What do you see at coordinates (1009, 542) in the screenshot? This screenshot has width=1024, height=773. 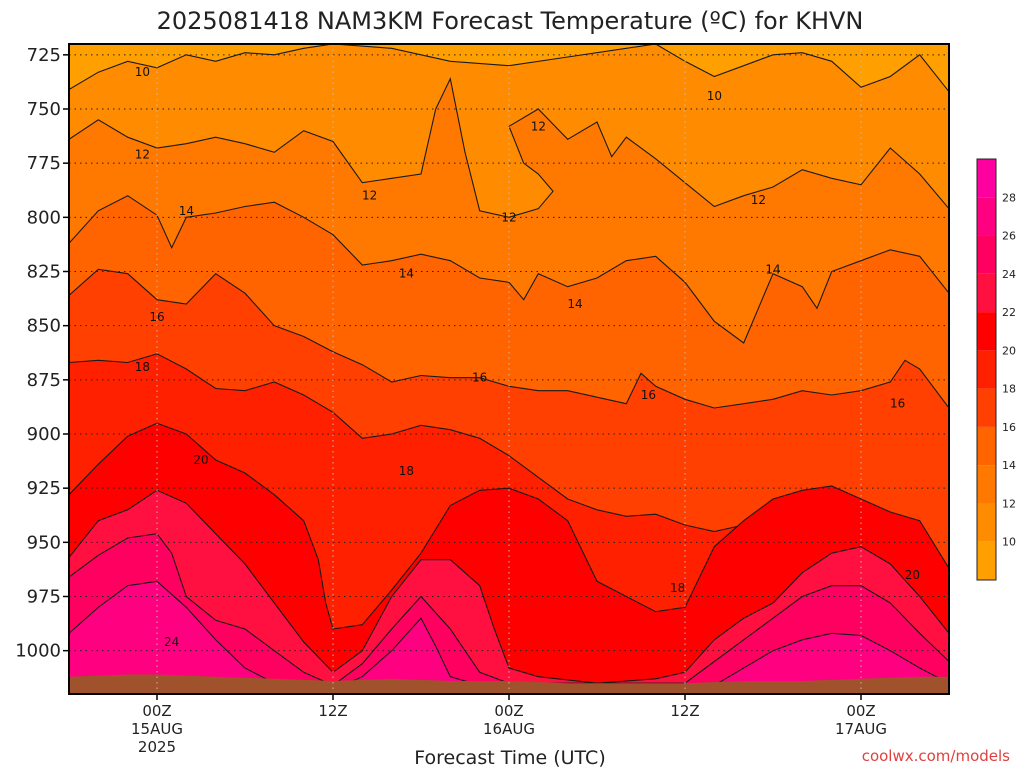 I see `colorbar-tick-label: 10` at bounding box center [1009, 542].